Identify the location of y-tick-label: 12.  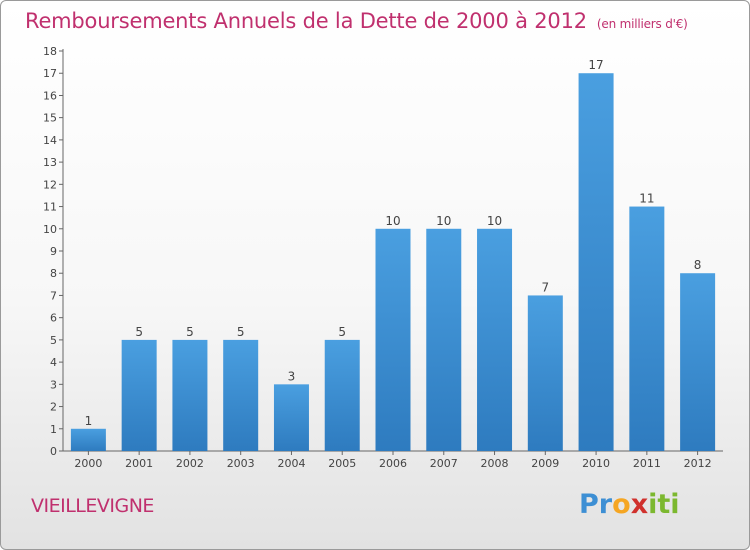
(50, 184).